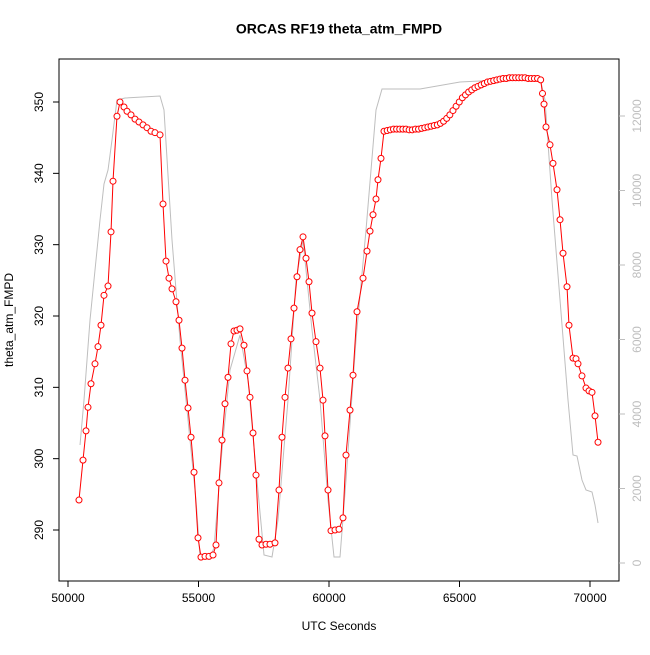  Describe the element at coordinates (39, 458) in the screenshot. I see `y-tick-label: 300` at that location.